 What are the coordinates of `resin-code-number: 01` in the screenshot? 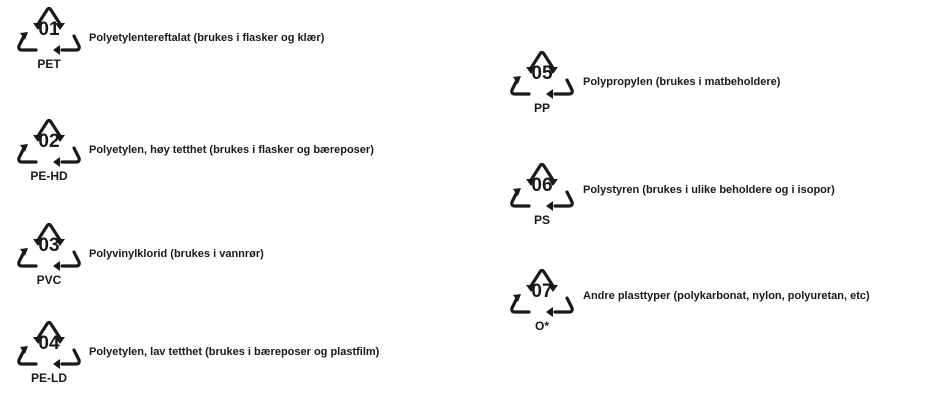 It's located at (49, 29).